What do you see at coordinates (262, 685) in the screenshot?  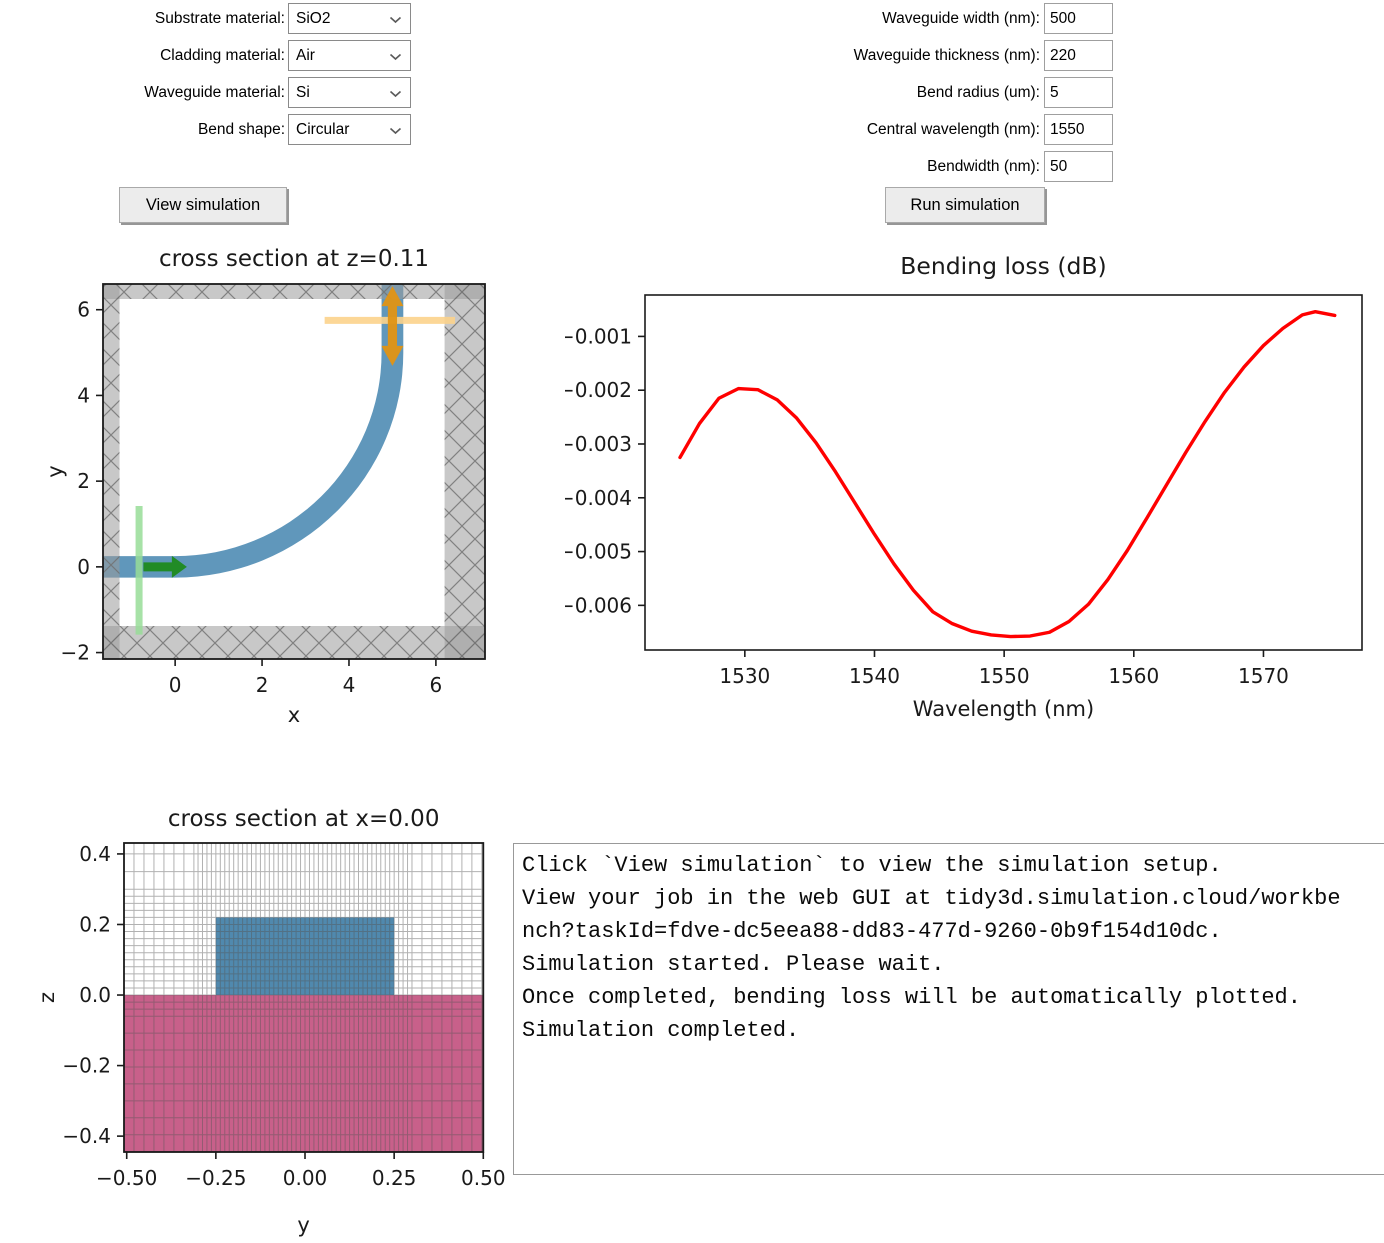 I see `x-tick-label: 2` at bounding box center [262, 685].